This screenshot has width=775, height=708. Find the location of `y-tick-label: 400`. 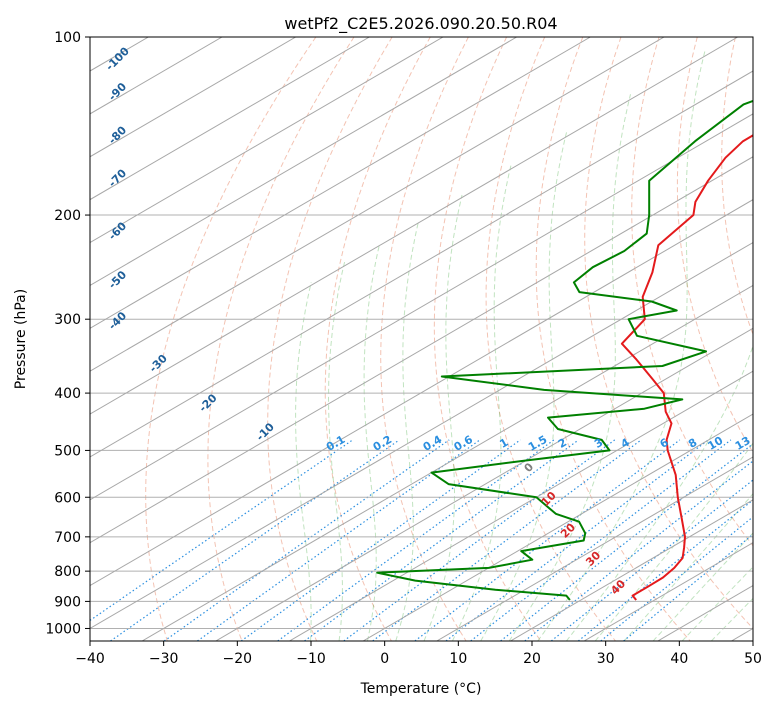

y-tick-label: 400 is located at coordinates (67, 394).